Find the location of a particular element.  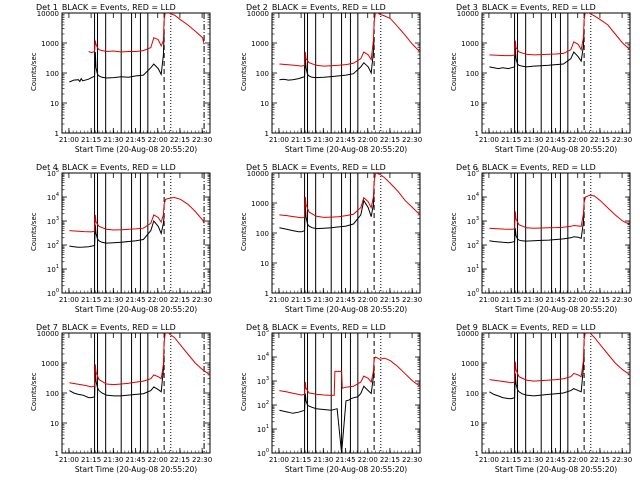

panel-title: Det 6 BLACK = Events, RED = LLD is located at coordinates (526, 167).